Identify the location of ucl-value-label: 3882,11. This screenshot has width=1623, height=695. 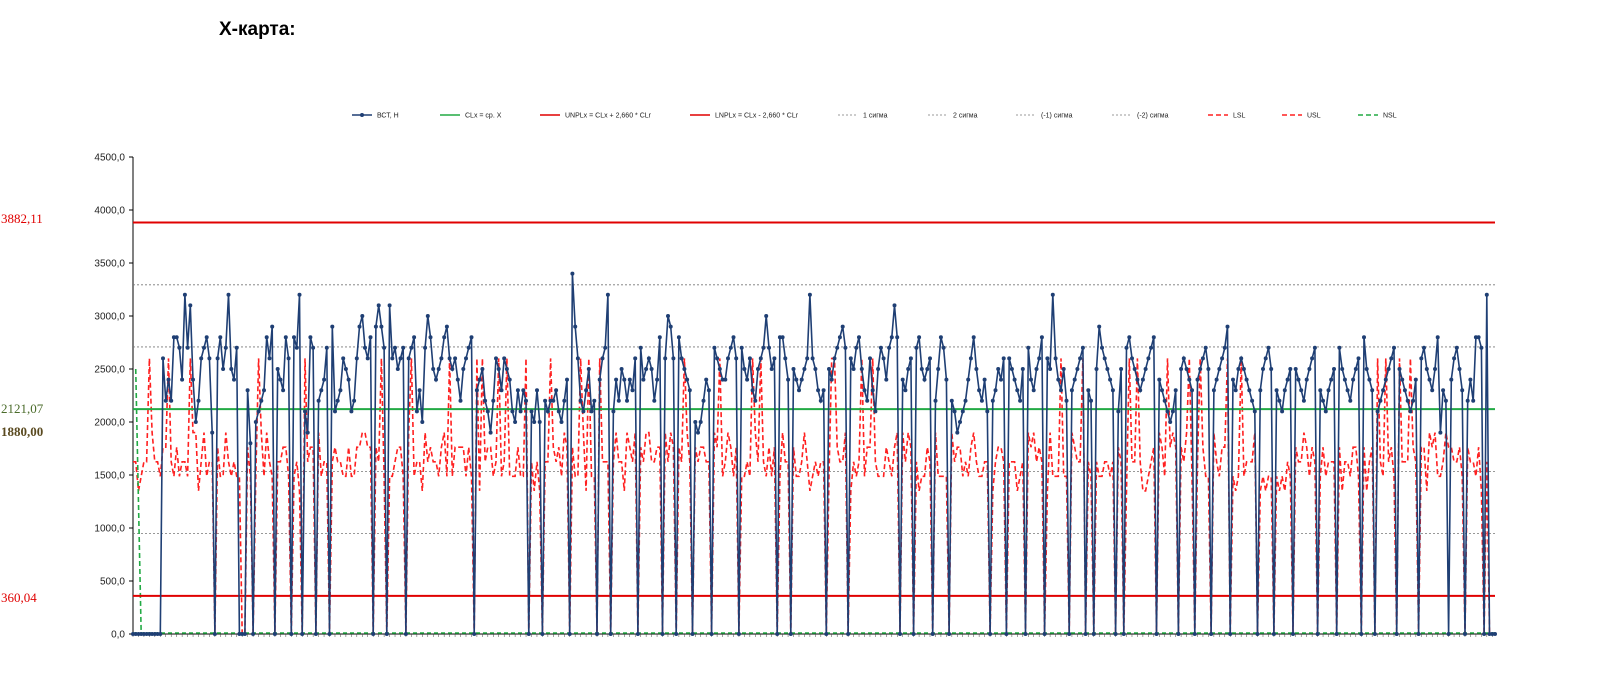
(22, 218).